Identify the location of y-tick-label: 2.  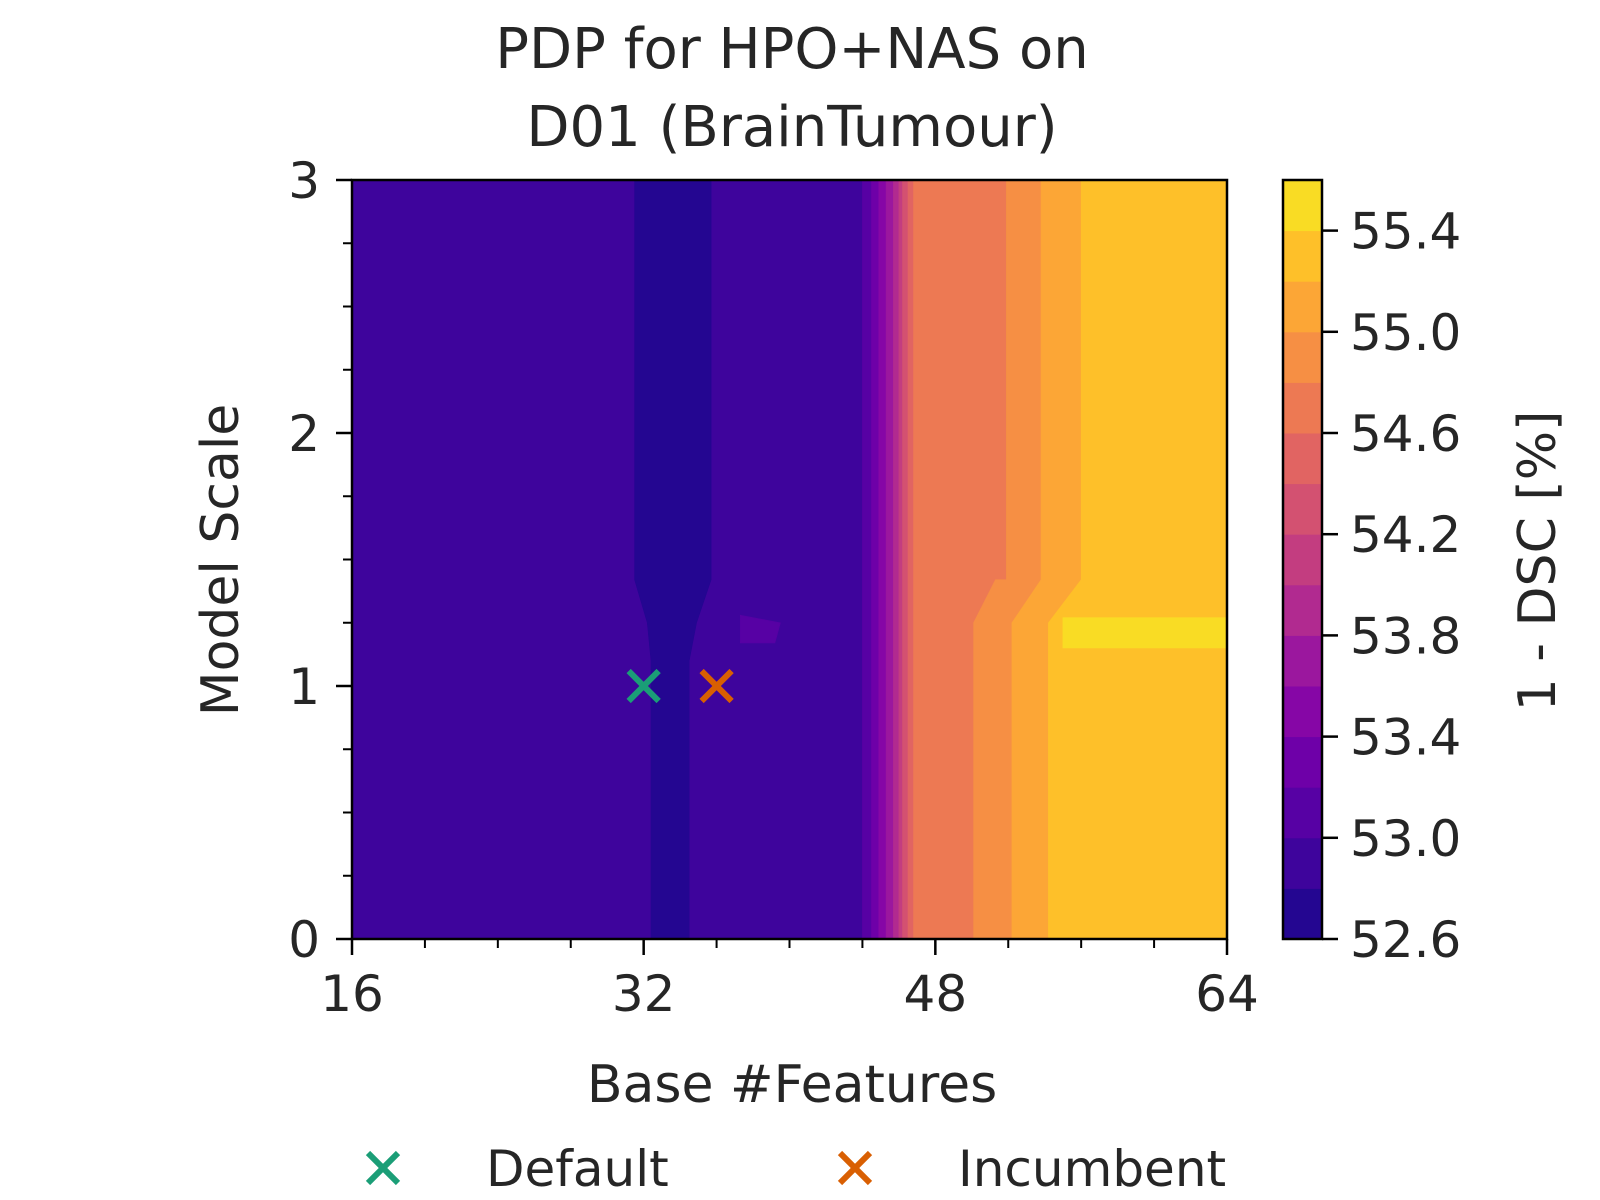
(304, 434).